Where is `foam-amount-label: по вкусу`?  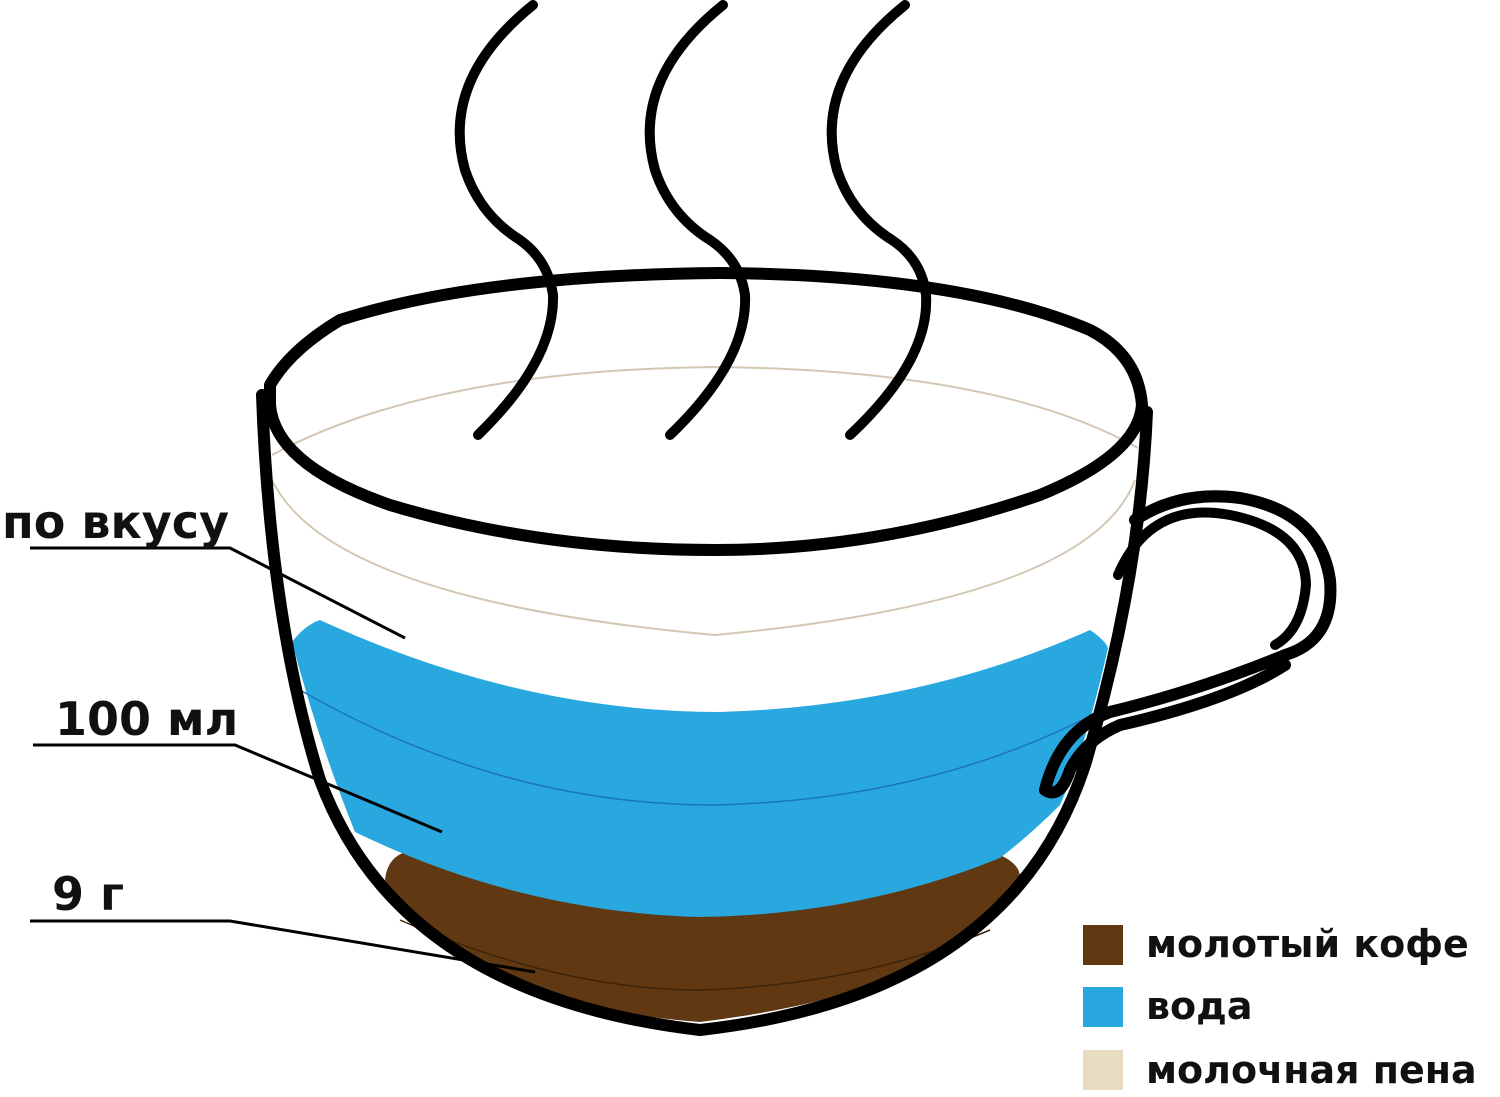
foam-amount-label: по вкусу is located at coordinates (115, 522).